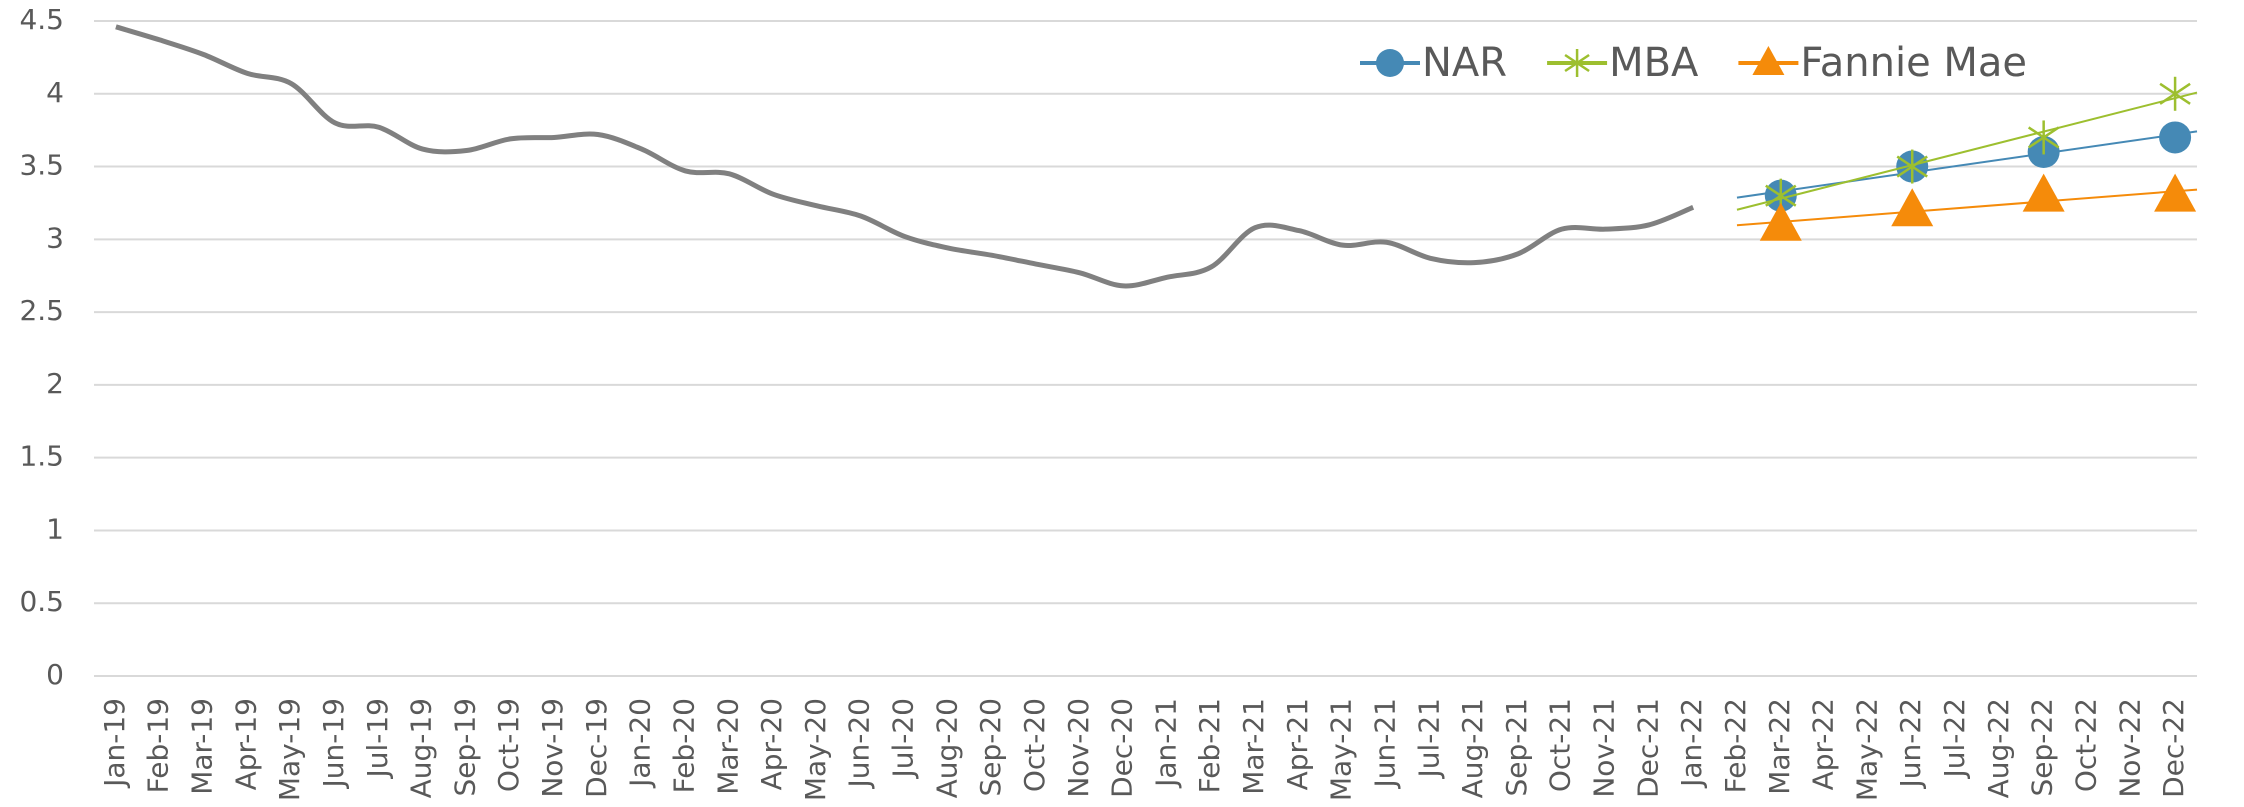 The image size is (2244, 807). What do you see at coordinates (596, 748) in the screenshot?
I see `x-tick-label: Dec-19` at bounding box center [596, 748].